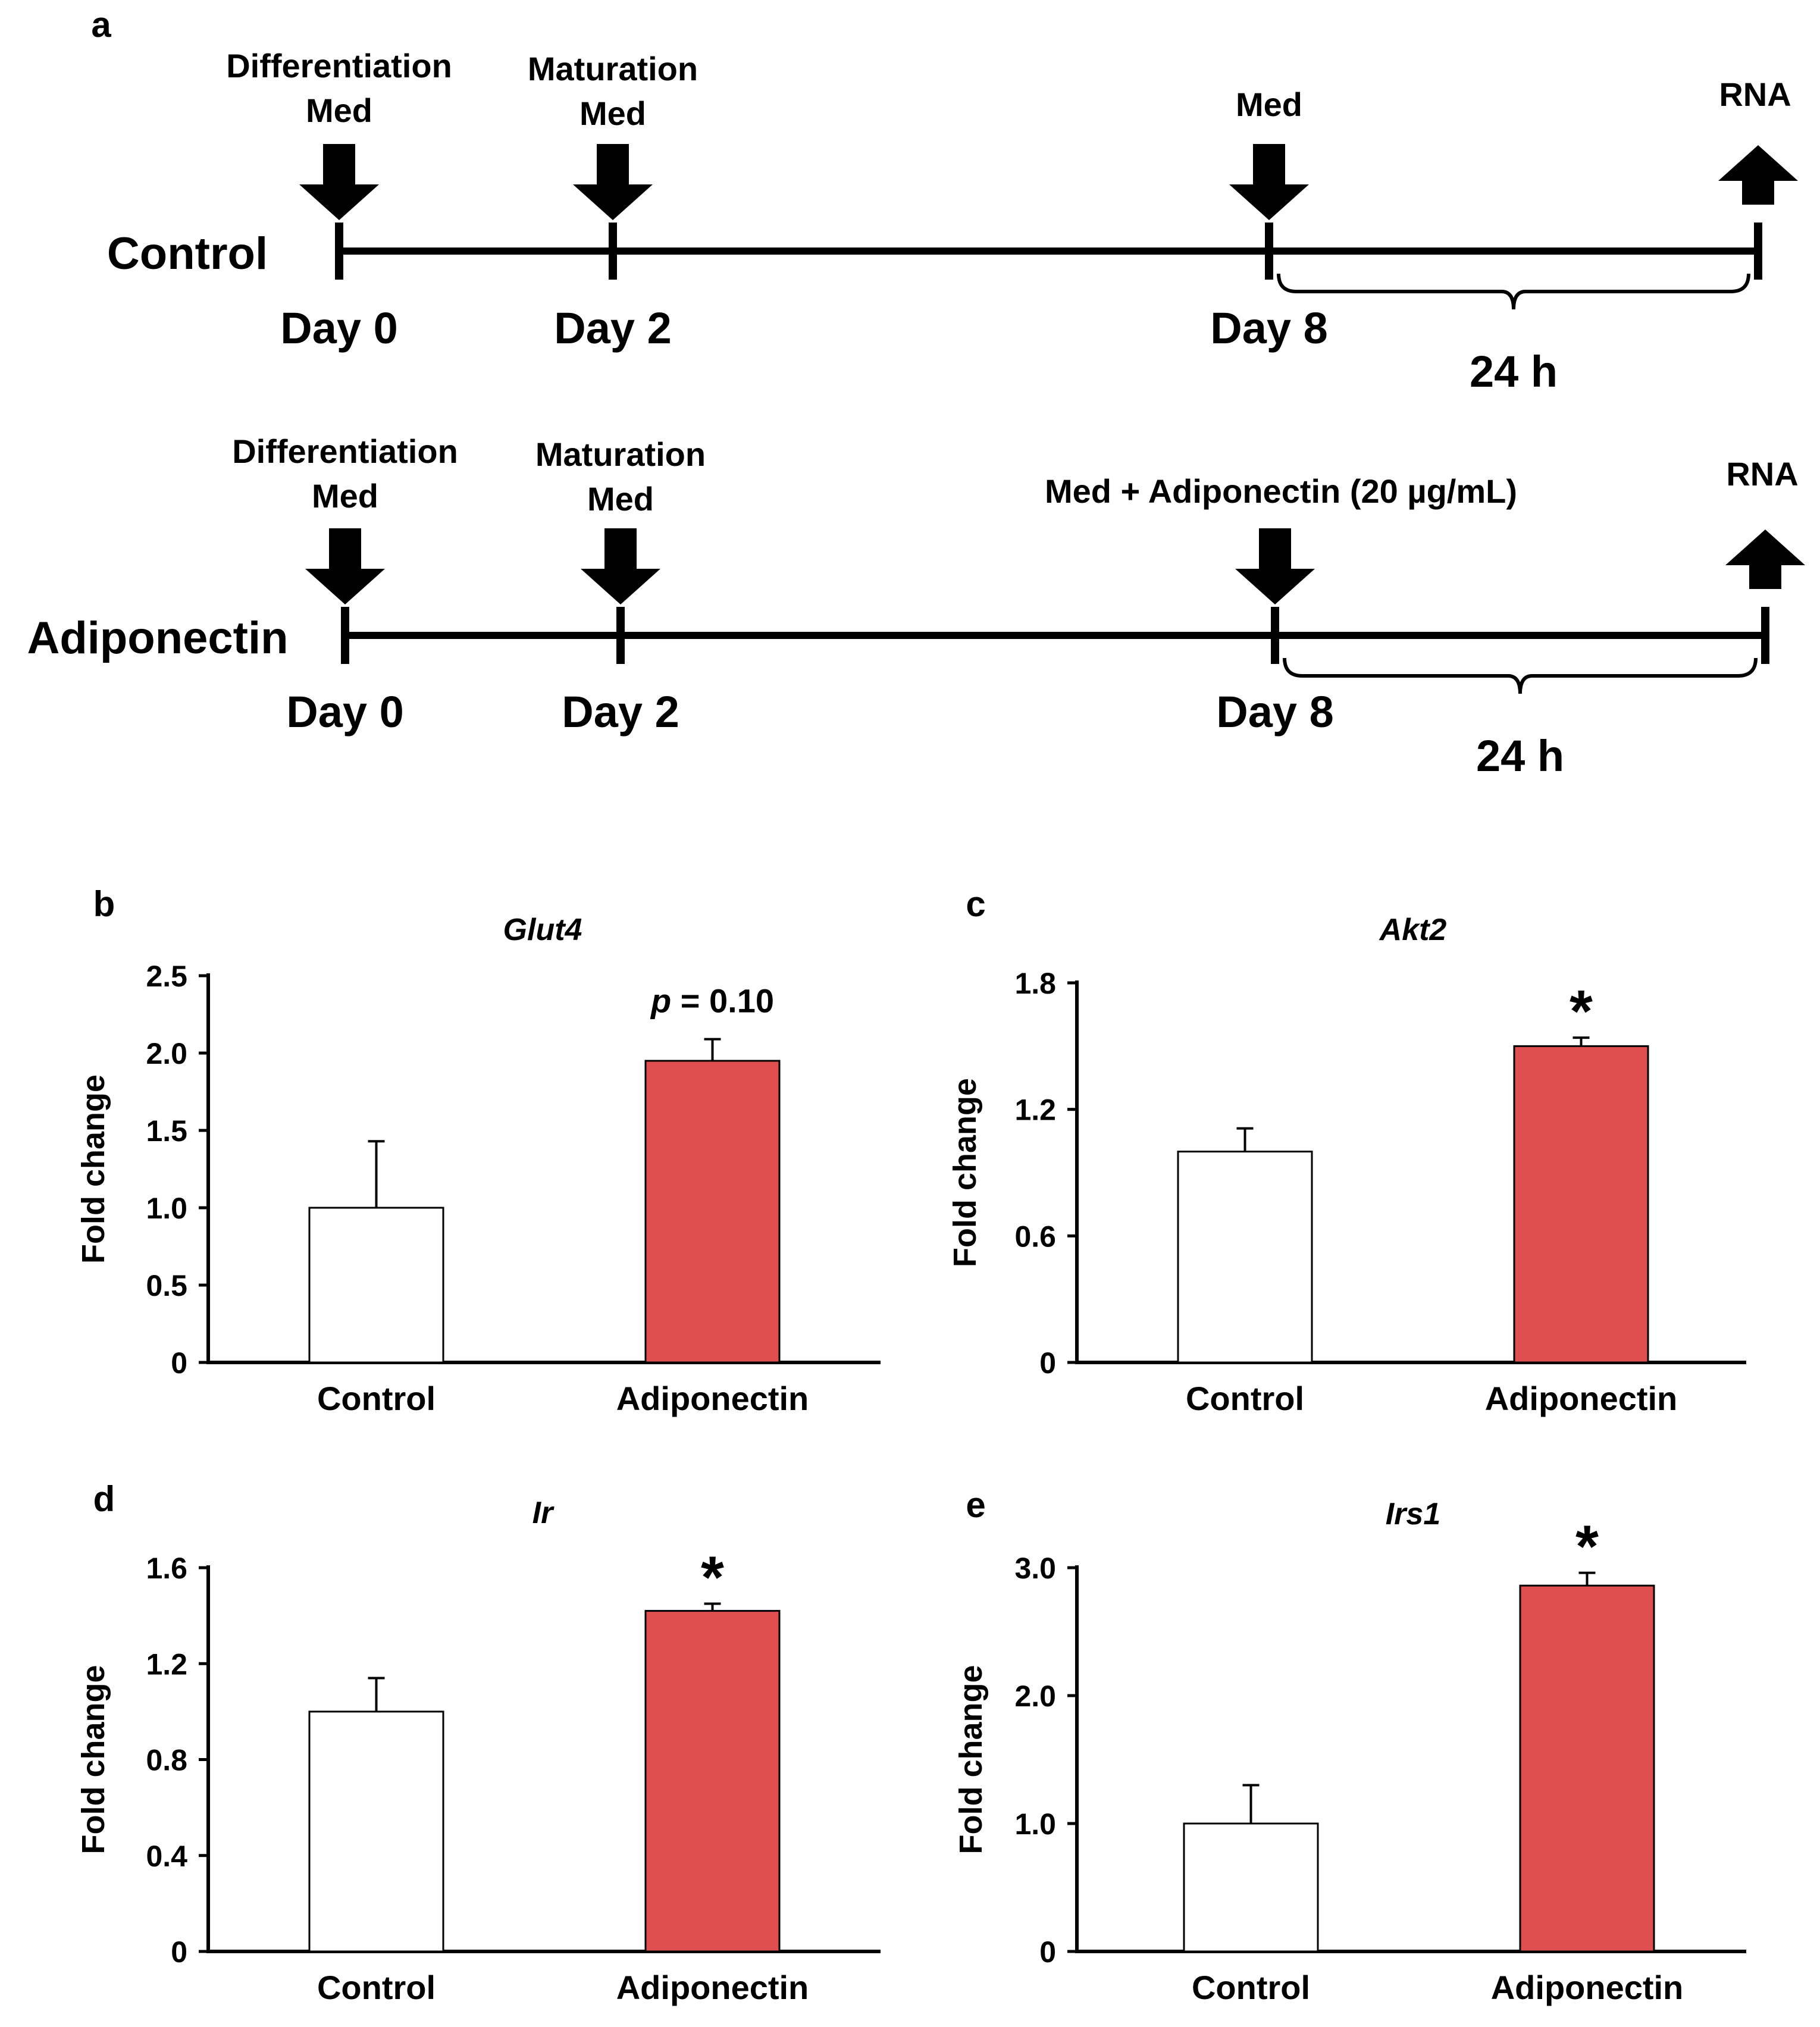  I want to click on timeline-label-adiponectin: Adiponectin, so click(157, 638).